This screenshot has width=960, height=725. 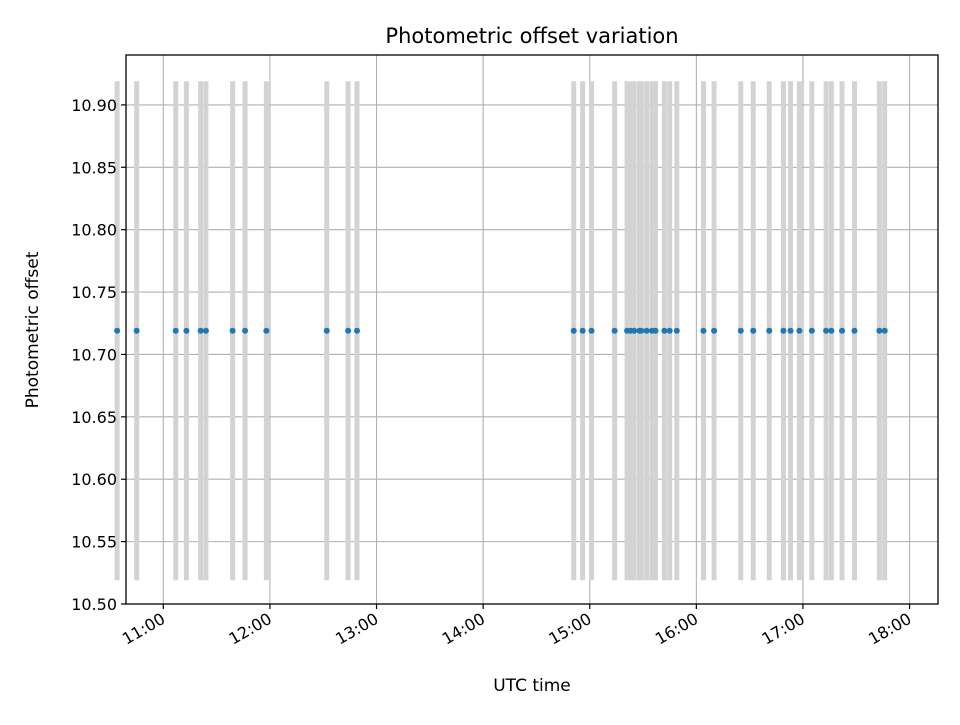 I want to click on y-axis-label: Photometric offset, so click(x=33, y=329).